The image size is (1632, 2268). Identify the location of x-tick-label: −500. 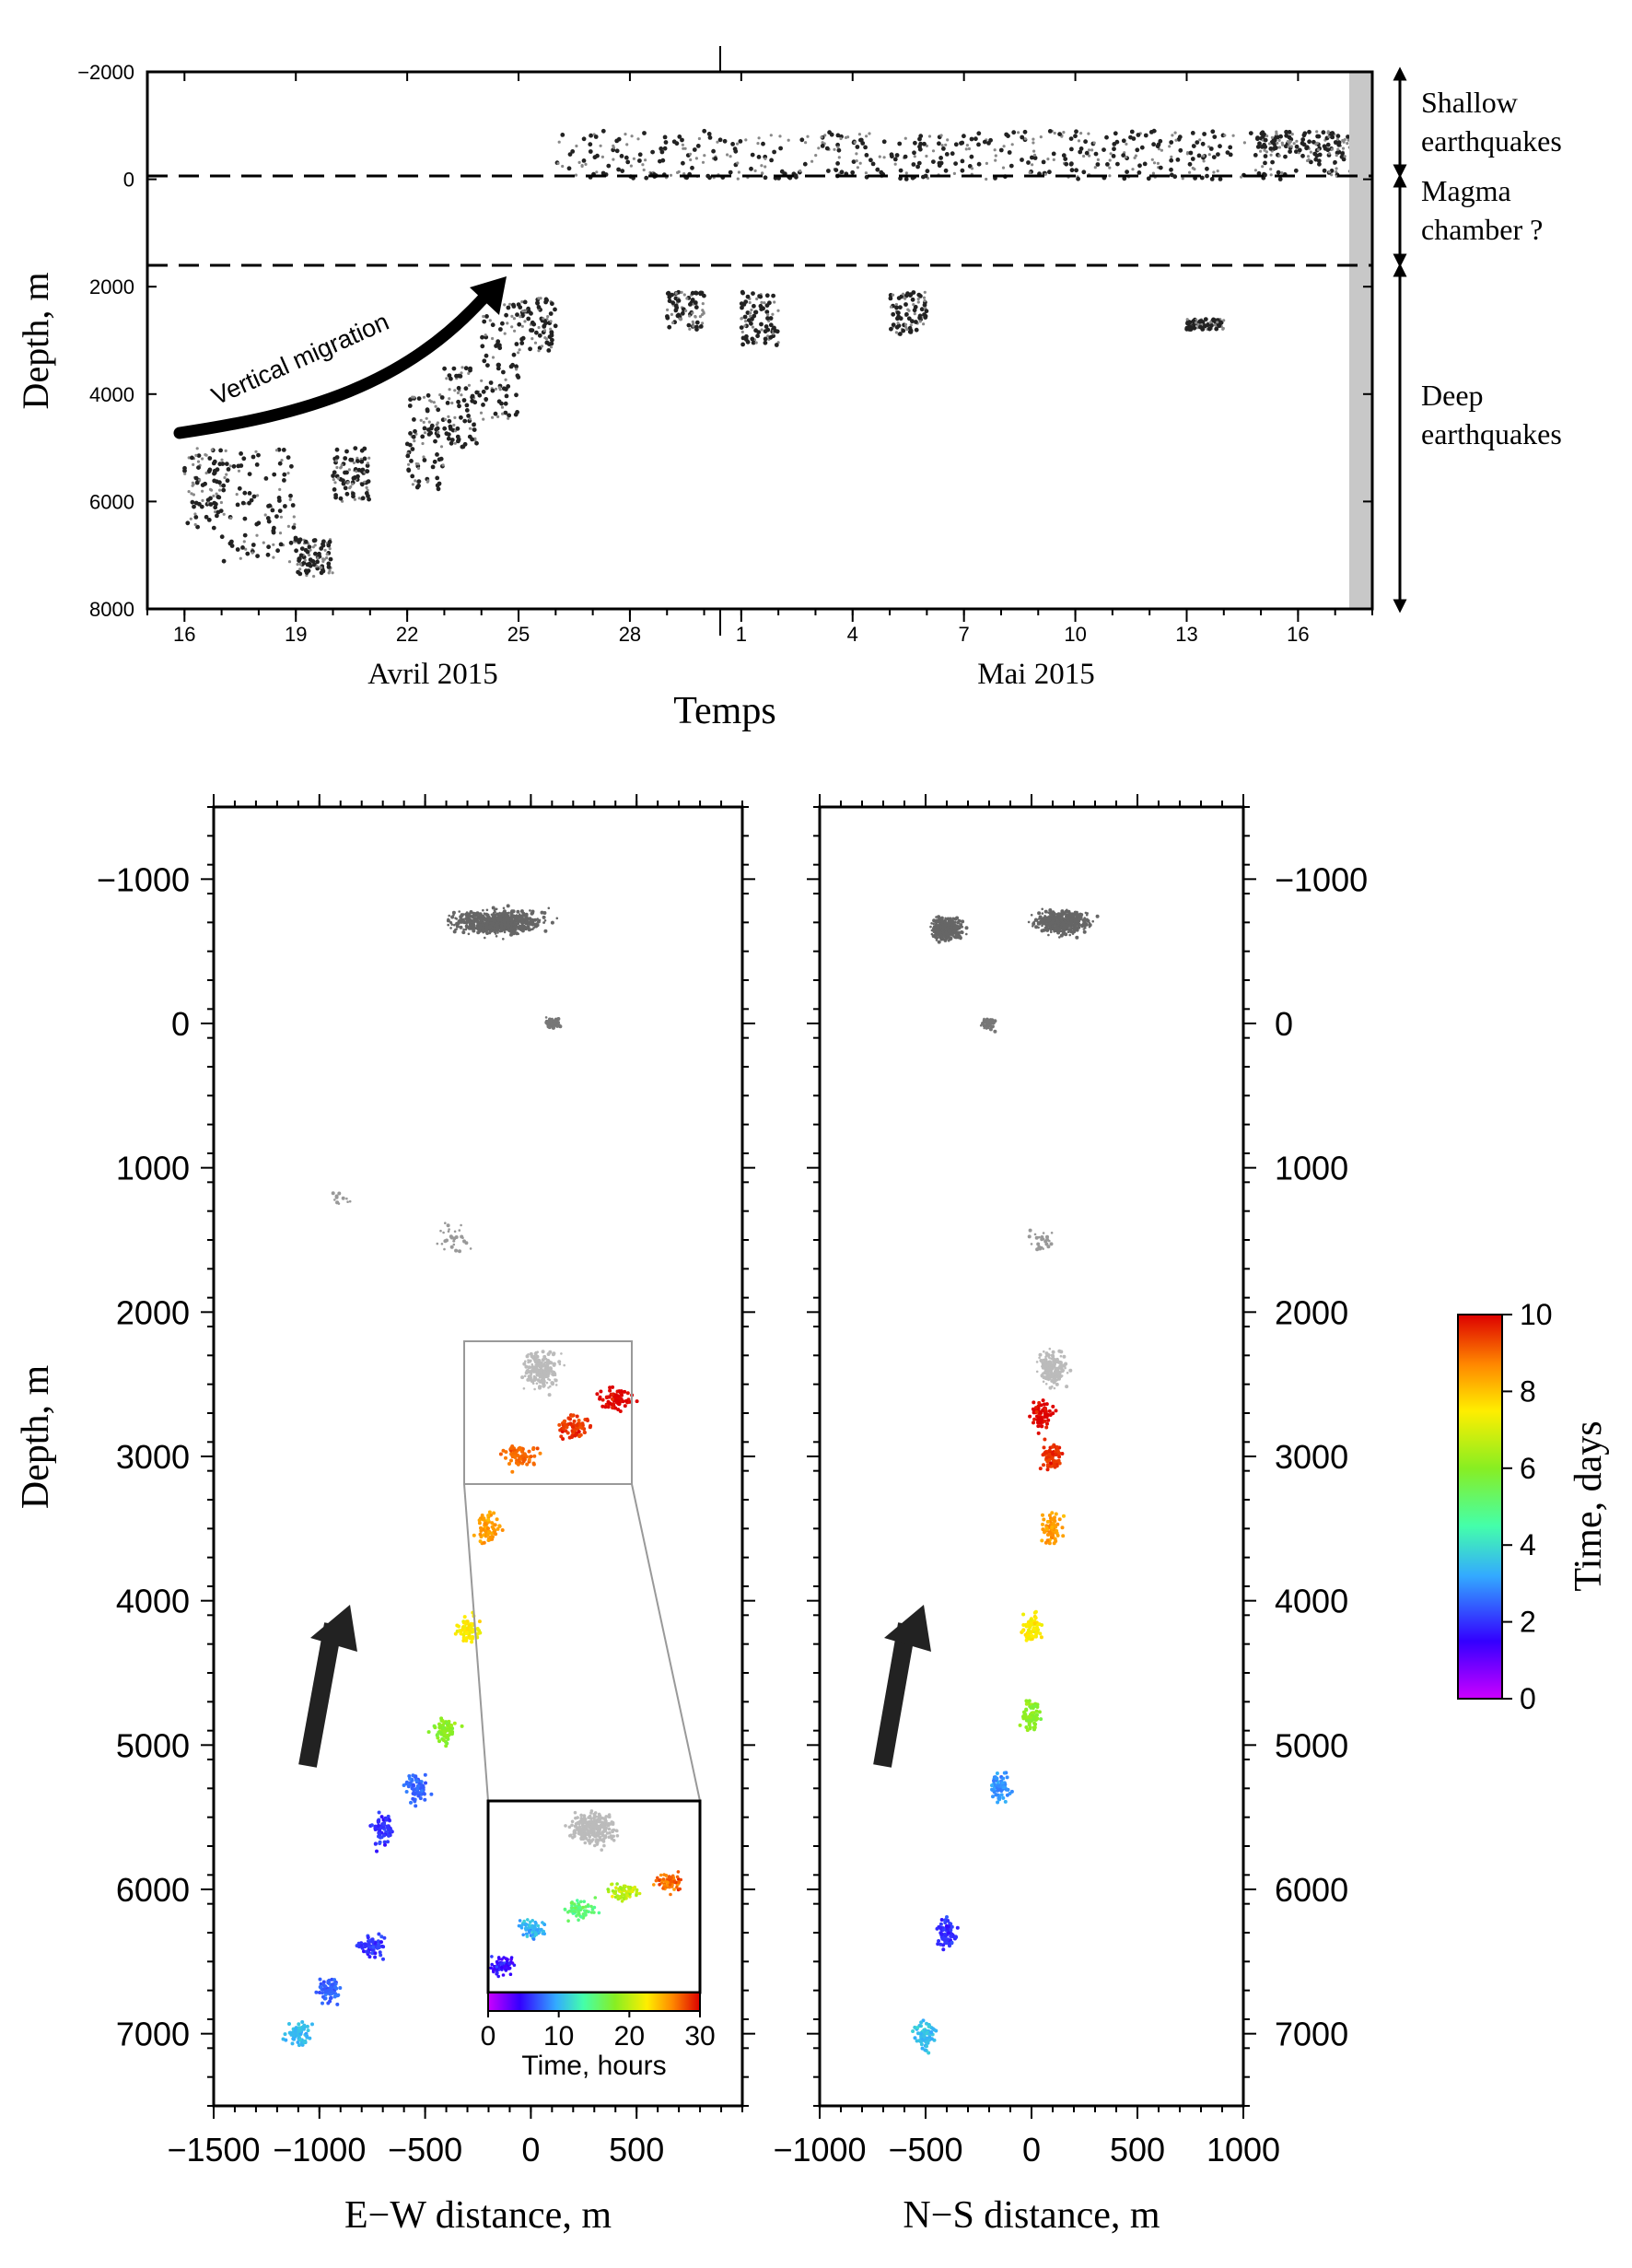
(425, 2150).